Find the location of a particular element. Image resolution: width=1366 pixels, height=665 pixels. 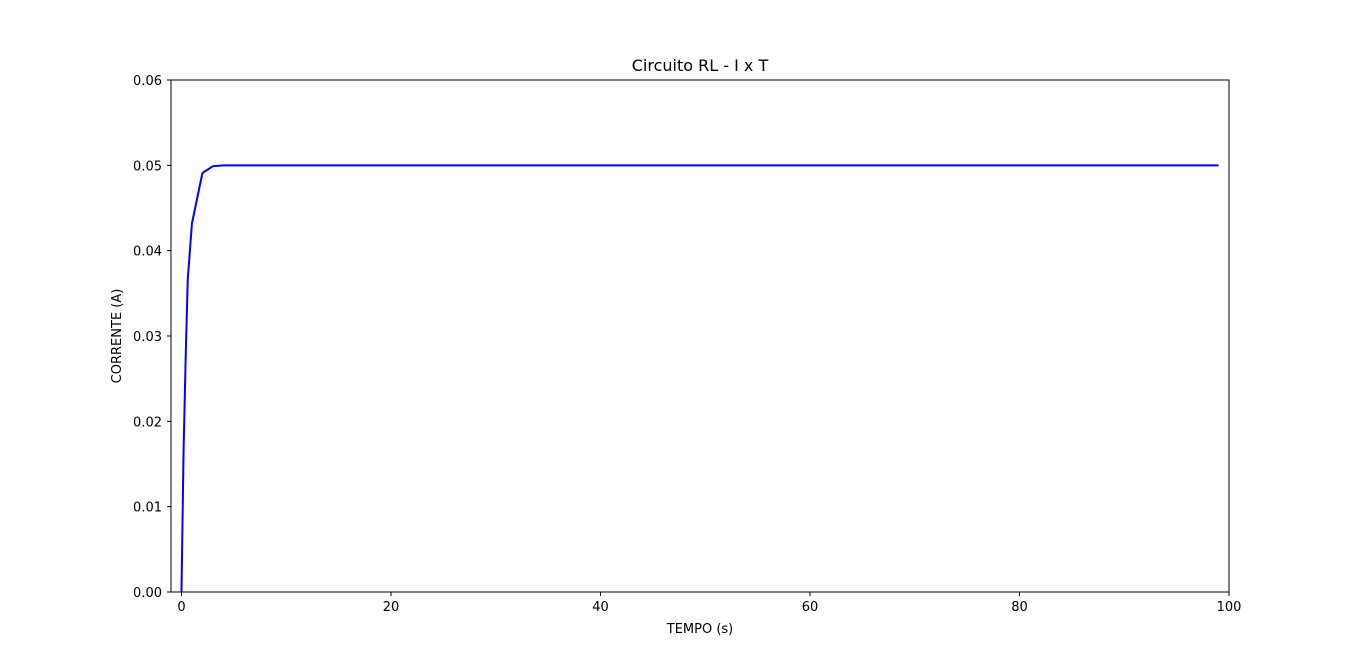

y-axis: 0.00 0.01 0.02 0.03 0.04 0.05 0.06 is located at coordinates (152, 337).